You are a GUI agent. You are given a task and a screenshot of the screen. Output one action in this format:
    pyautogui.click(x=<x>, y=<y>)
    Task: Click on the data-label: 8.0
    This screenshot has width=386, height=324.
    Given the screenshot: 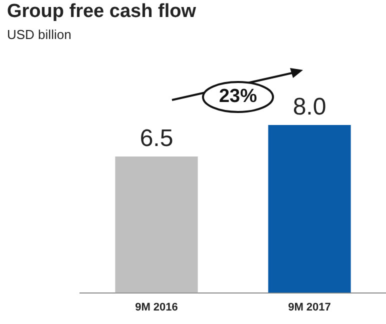 What is the action you would take?
    pyautogui.click(x=309, y=107)
    